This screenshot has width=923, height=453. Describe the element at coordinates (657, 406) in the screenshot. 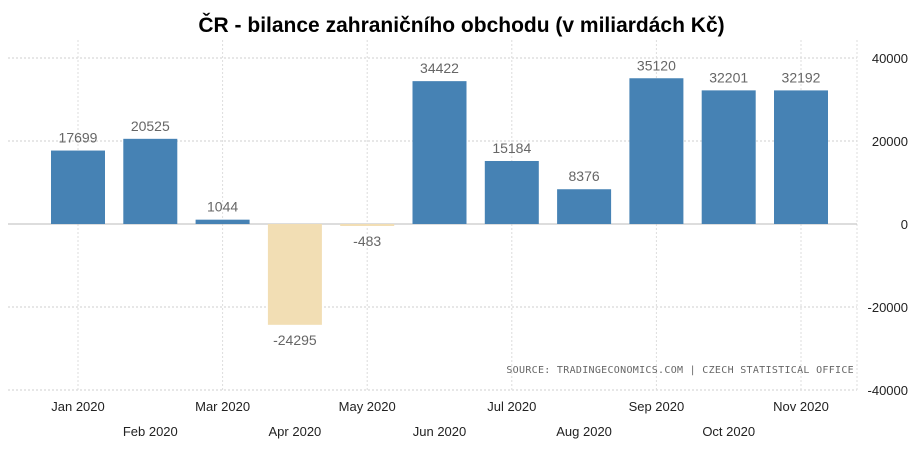

I see `x-tick-label: Sep 2020` at that location.